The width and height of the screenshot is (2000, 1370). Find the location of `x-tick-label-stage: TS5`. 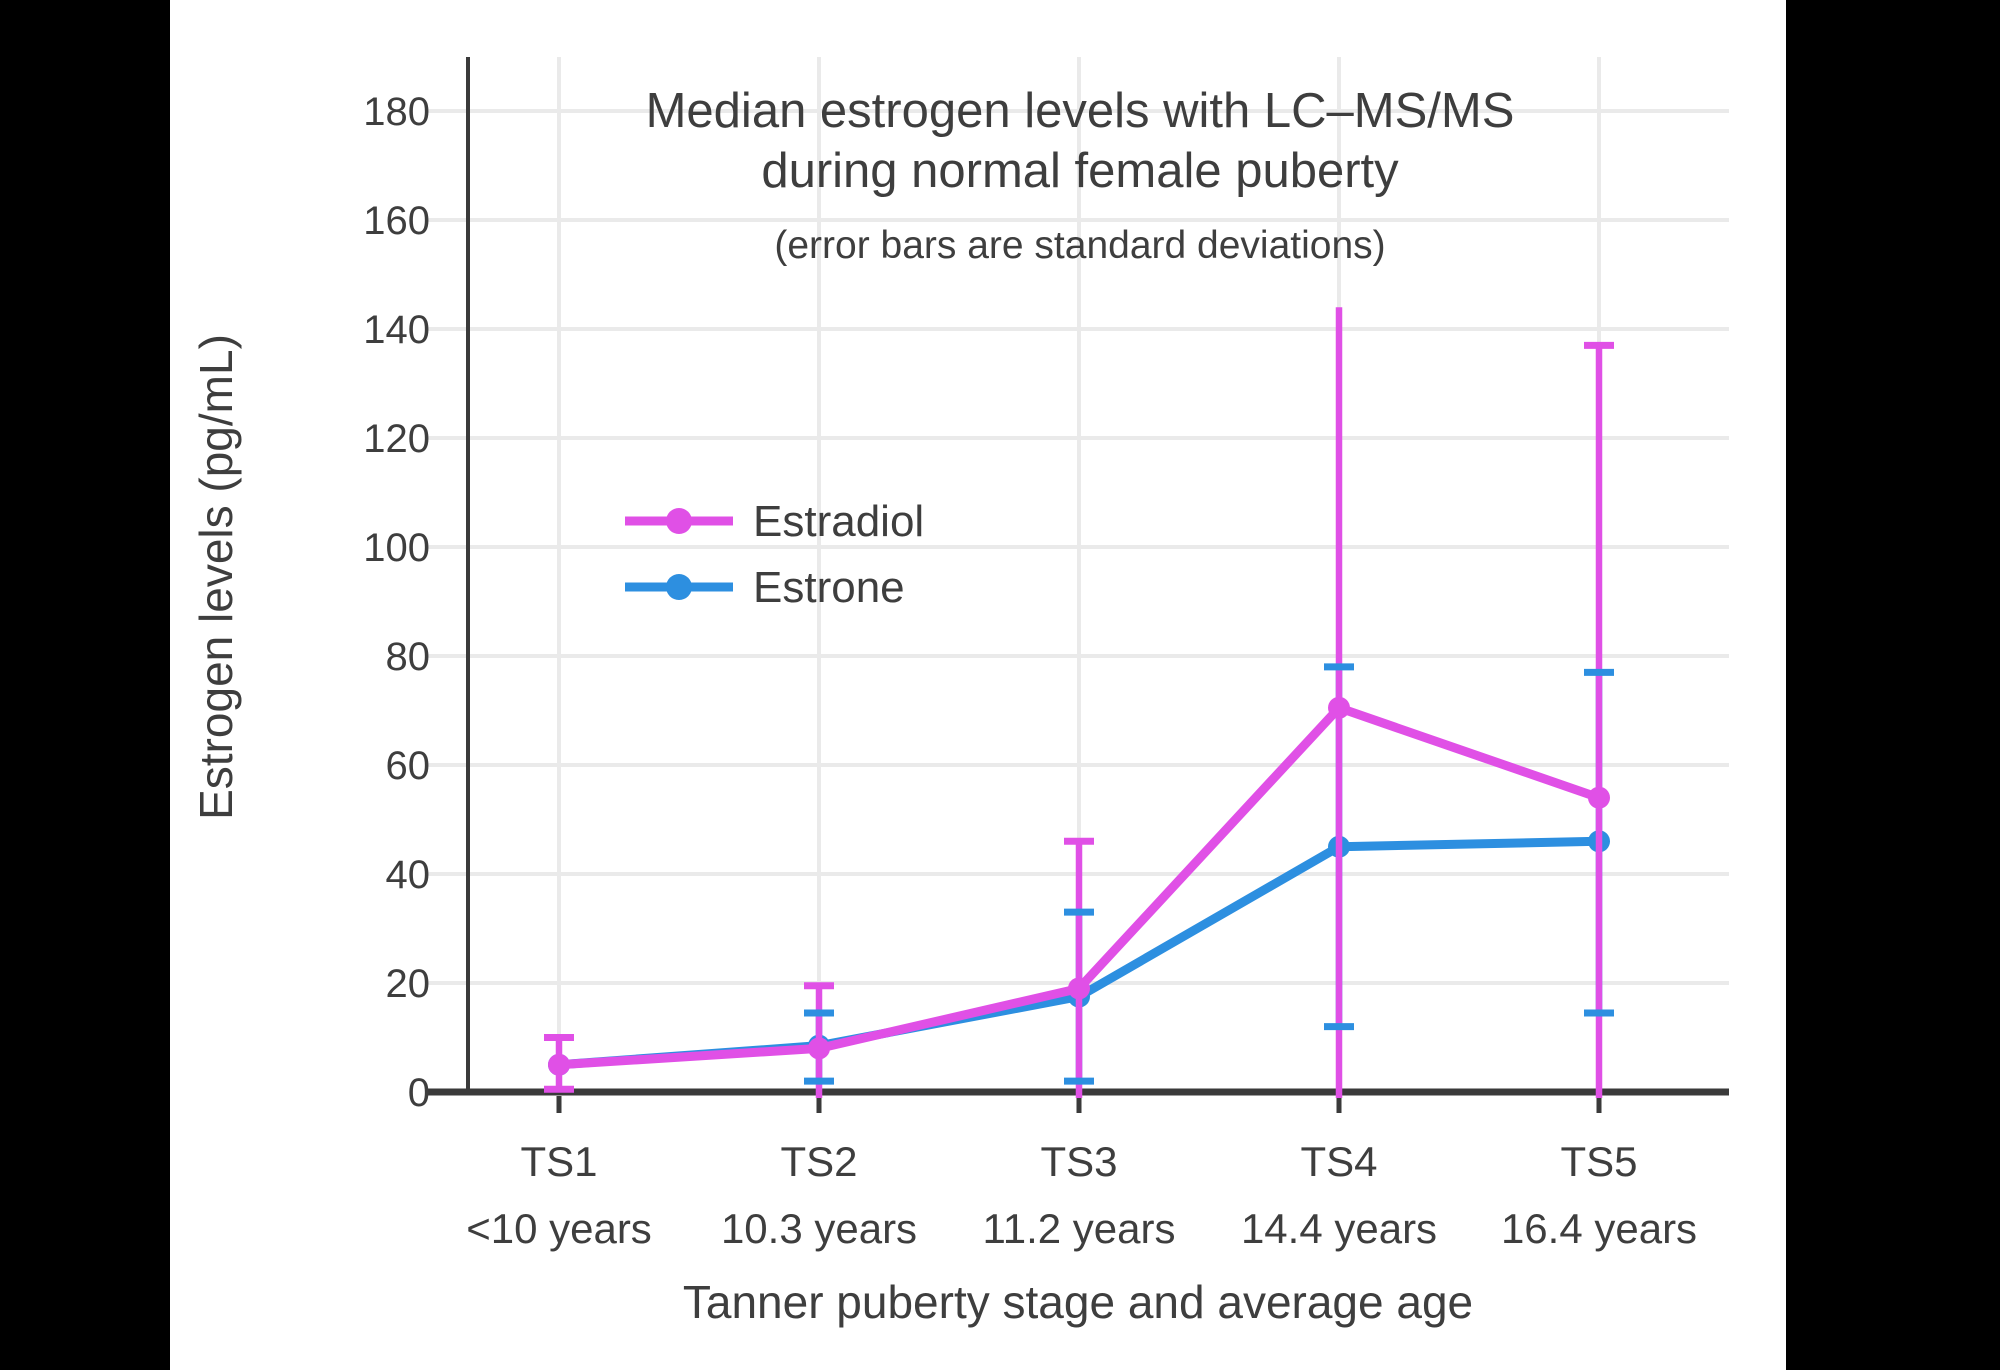

x-tick-label-stage: TS5 is located at coordinates (1598, 1161).